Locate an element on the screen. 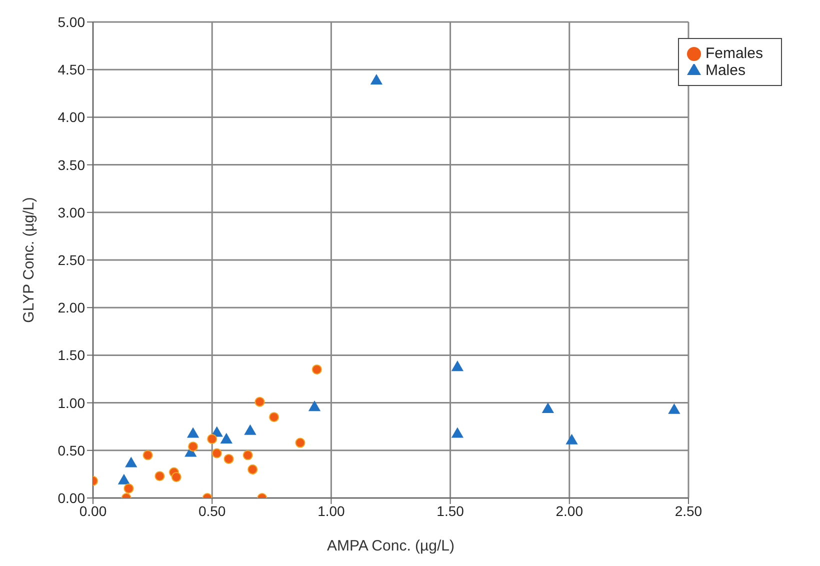 This screenshot has width=820, height=566. x-tick-label: 2.00 is located at coordinates (570, 510).